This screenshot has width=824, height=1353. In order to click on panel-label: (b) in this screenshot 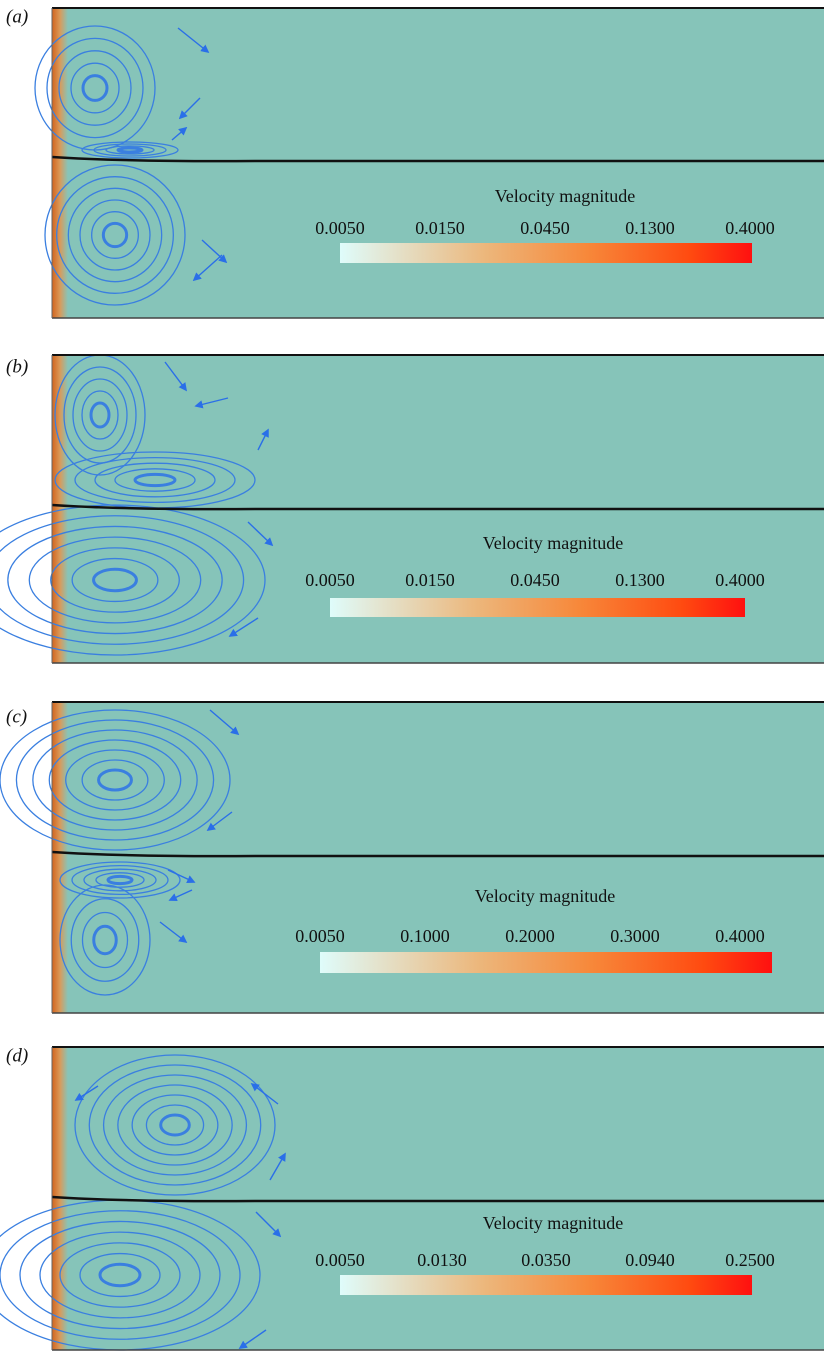, I will do `click(17, 366)`.